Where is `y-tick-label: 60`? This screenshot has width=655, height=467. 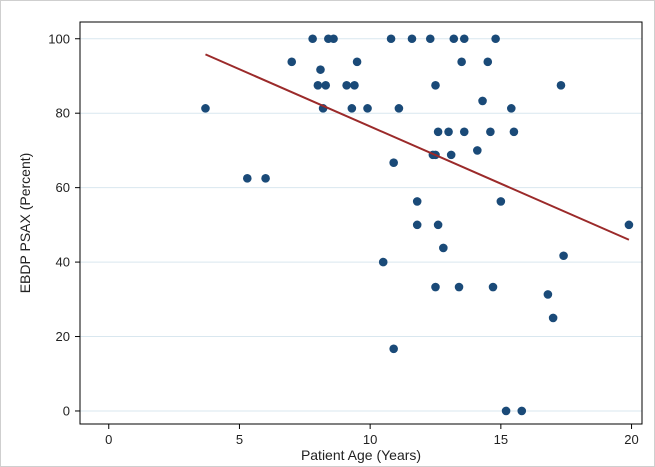
y-tick-label: 60 is located at coordinates (63, 187).